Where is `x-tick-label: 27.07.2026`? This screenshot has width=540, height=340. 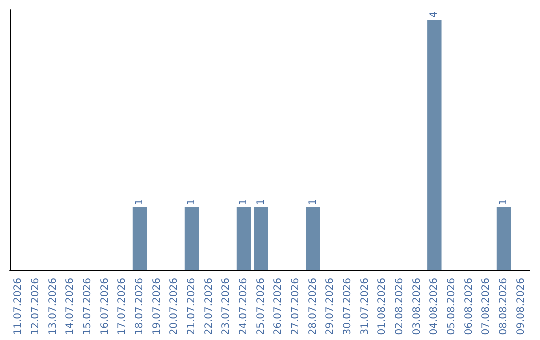 x-tick-label: 27.07.2026 is located at coordinates (296, 307).